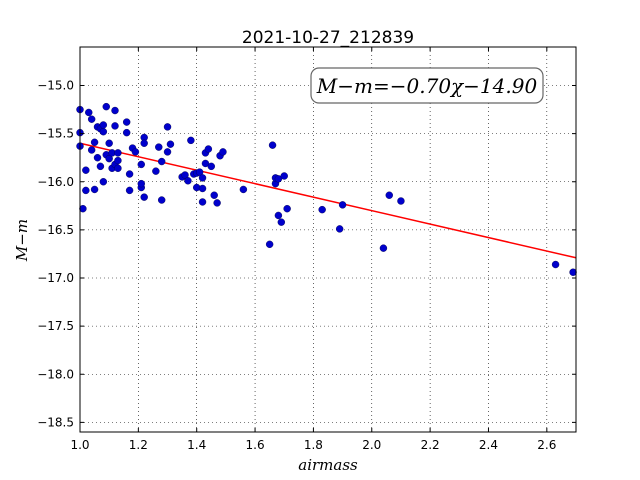  What do you see at coordinates (22, 240) in the screenshot?
I see `y-axis-label: M−m` at bounding box center [22, 240].